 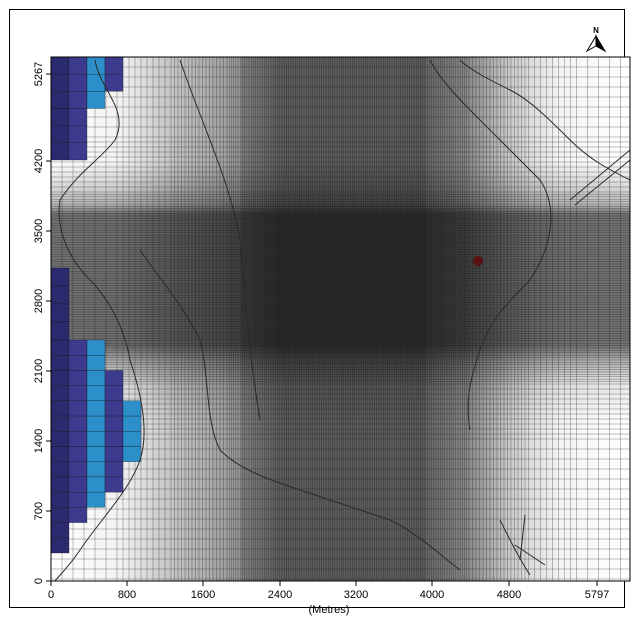 What do you see at coordinates (39, 231) in the screenshot?
I see `y-tick-label: 3500` at bounding box center [39, 231].